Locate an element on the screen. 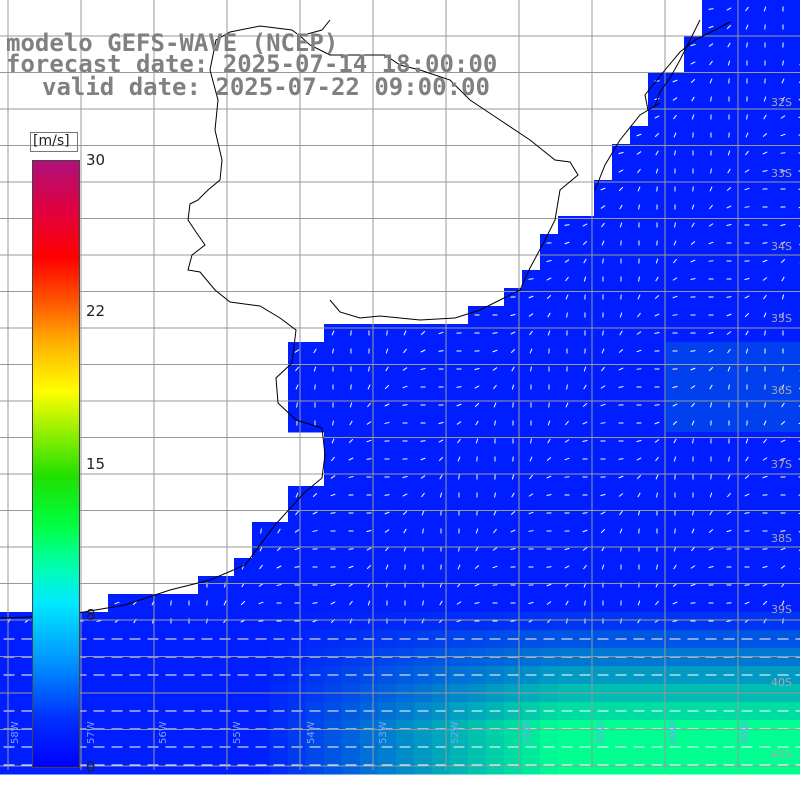  lat-label: 40S is located at coordinates (781, 682).